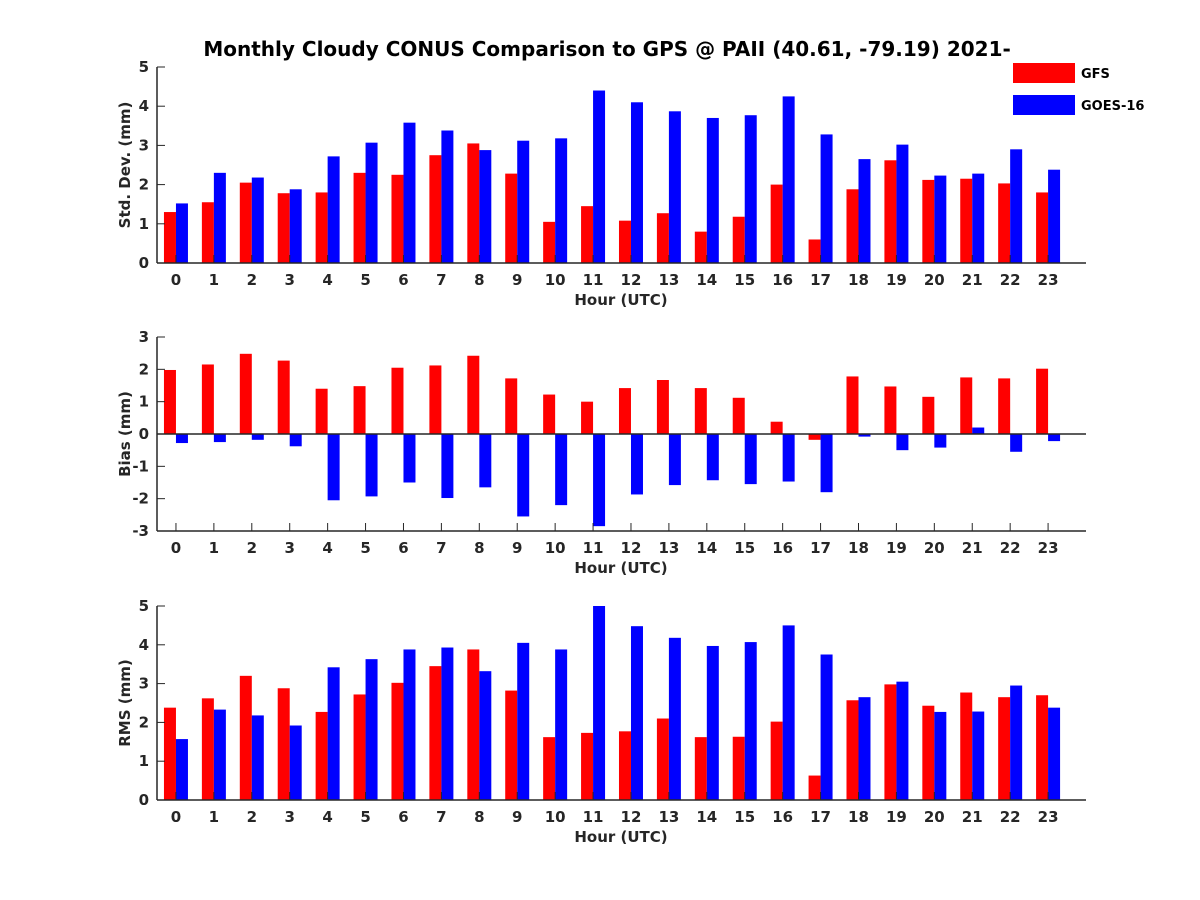 This screenshot has width=1200, height=900. I want to click on x-tick-label: 18, so click(858, 548).